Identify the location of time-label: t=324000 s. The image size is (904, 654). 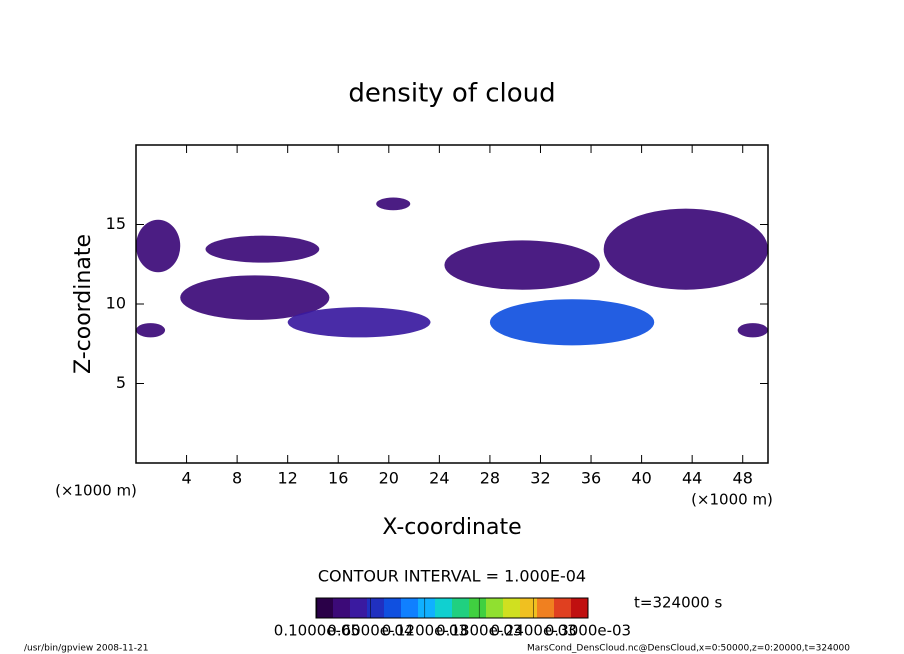
(678, 603).